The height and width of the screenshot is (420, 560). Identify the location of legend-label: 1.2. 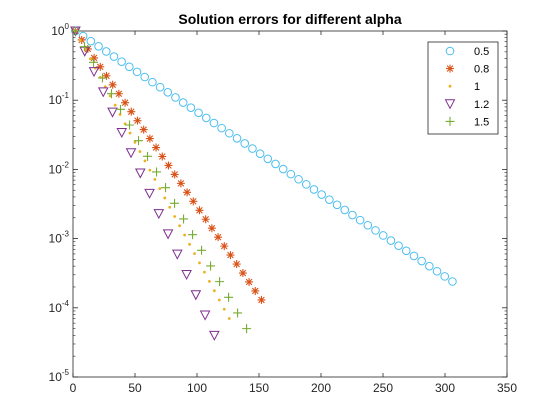
(481, 105).